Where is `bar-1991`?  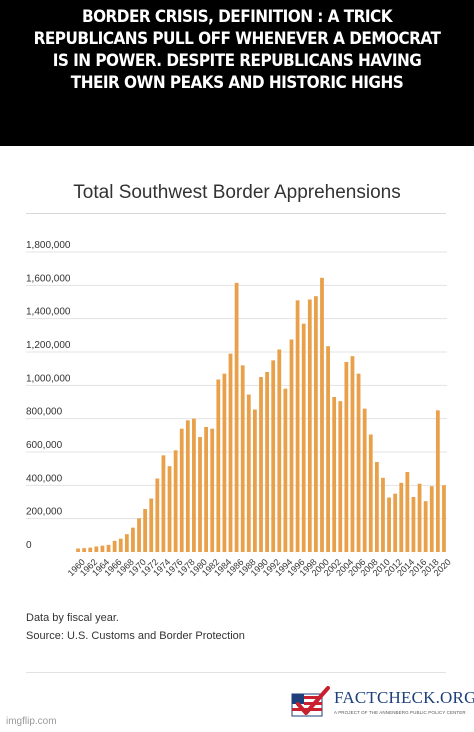 bar-1991 is located at coordinates (267, 462).